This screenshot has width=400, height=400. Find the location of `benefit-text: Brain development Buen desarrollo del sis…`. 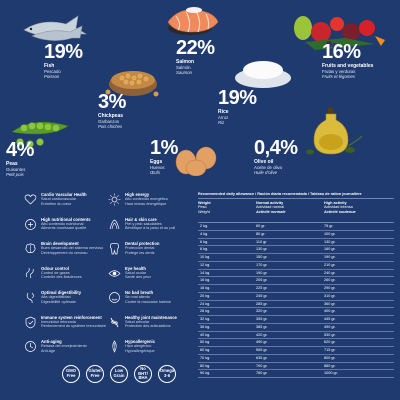

benefit-text: Brain development Buen desarrollo del sis… is located at coordinates (74, 248).